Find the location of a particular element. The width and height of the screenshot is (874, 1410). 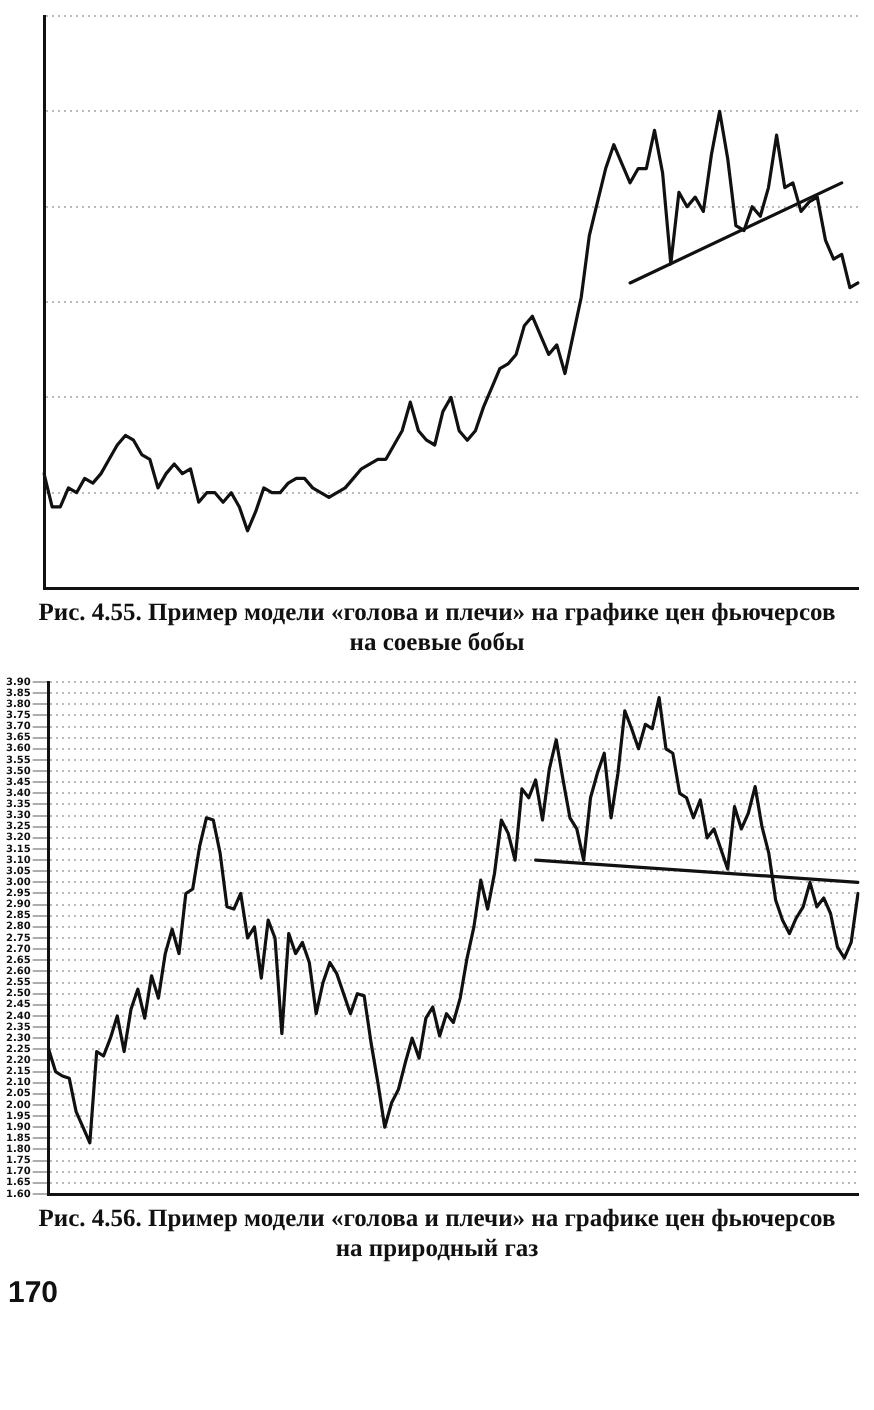

text: Рис. 4.55. Пример модели «голова и плечи» на графике цен фьючерсов на соевые бобы is located at coordinates (437, 628).